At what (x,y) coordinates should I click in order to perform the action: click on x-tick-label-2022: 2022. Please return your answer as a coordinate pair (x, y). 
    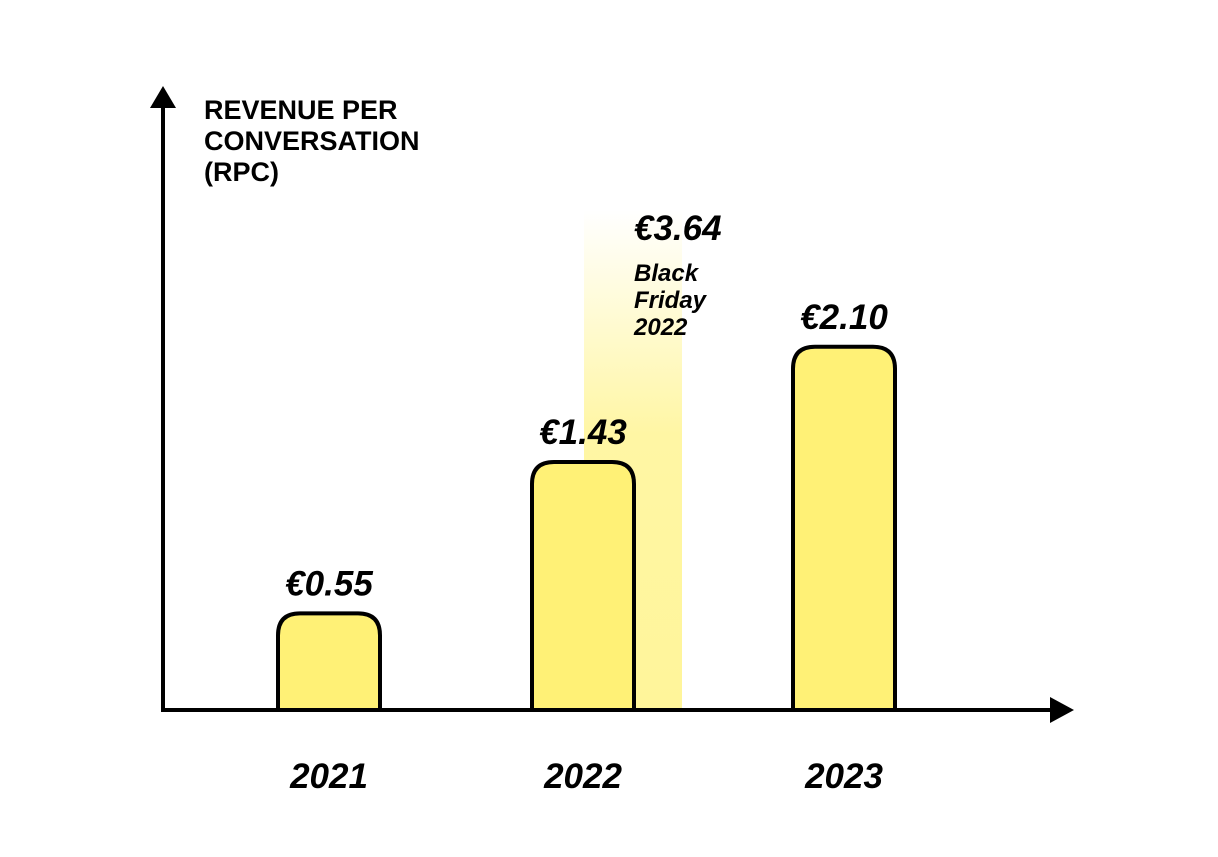
    Looking at the image, I should click on (582, 776).